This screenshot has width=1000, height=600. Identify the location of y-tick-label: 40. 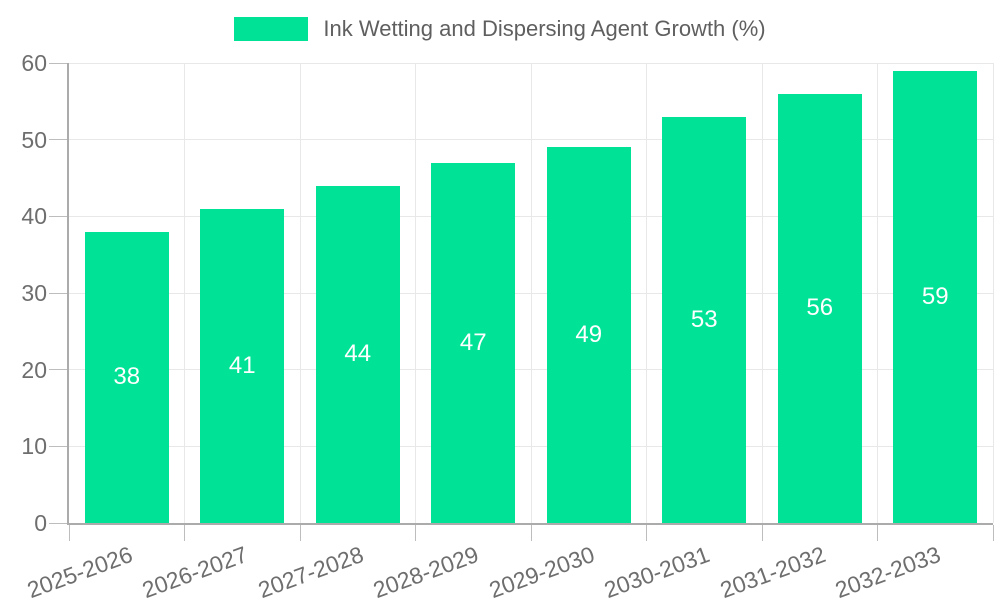
(34, 216).